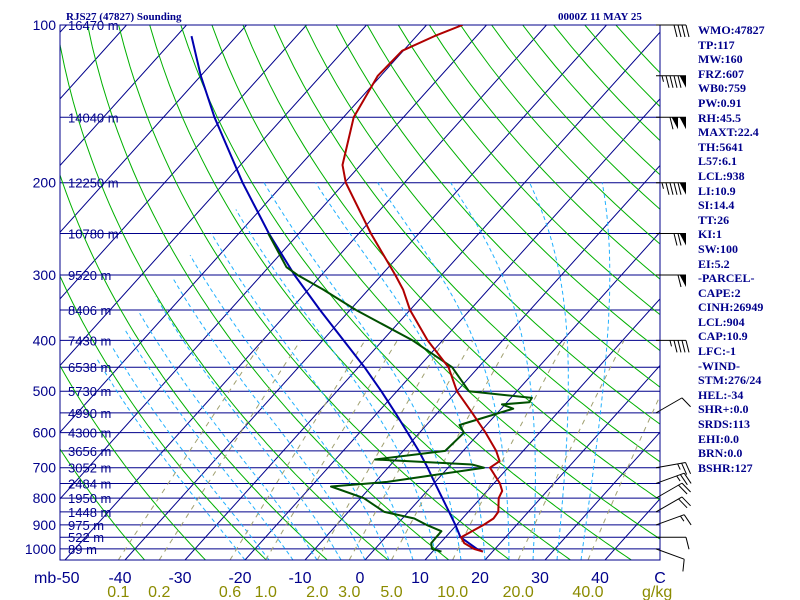 The width and height of the screenshot is (800, 600). What do you see at coordinates (82, 549) in the screenshot?
I see `height-label: 89 m` at bounding box center [82, 549].